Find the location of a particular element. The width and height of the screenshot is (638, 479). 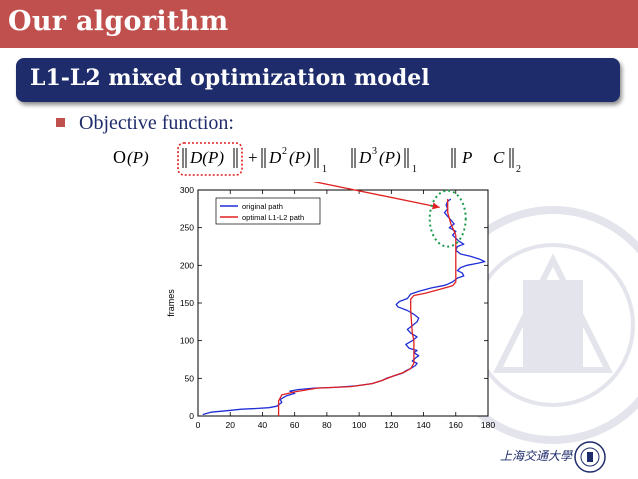

formula-term2-exp: 2 is located at coordinates (284, 151).